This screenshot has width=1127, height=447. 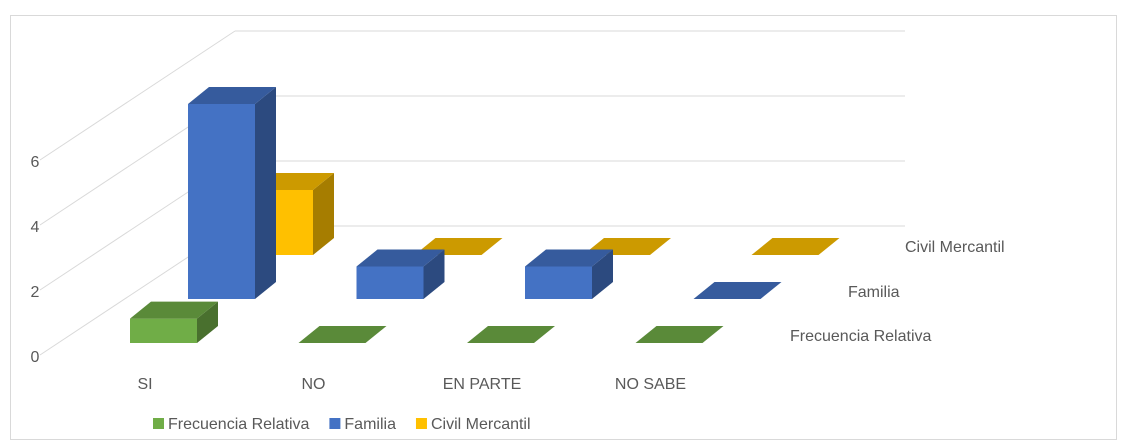 I want to click on series-axis-label: Frecuencia Relativa, so click(x=861, y=336).